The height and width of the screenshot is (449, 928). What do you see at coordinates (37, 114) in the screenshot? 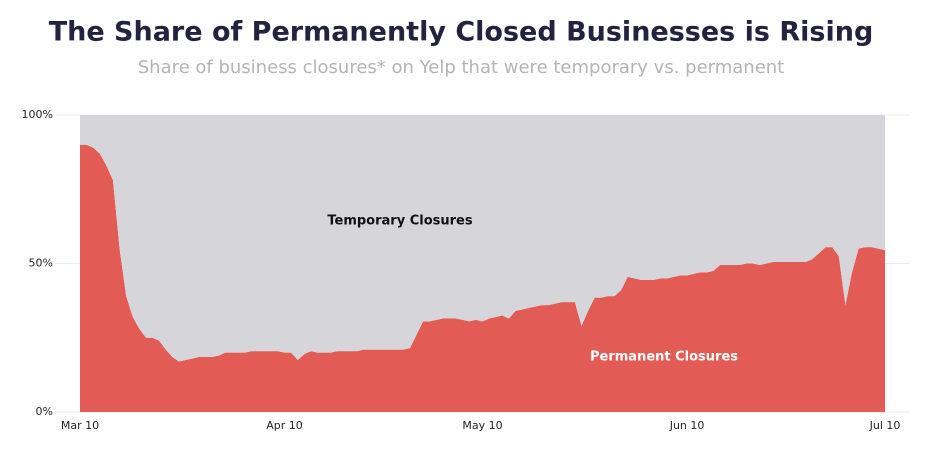
I see `y-tick-label: 100%` at bounding box center [37, 114].